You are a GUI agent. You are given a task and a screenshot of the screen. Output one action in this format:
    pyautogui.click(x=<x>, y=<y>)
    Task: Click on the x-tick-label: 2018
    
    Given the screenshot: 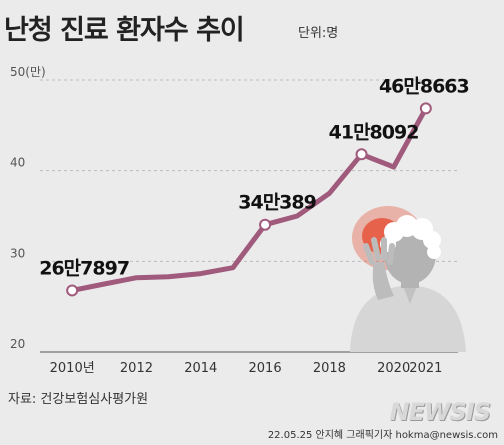 What is the action you would take?
    pyautogui.click(x=329, y=368)
    